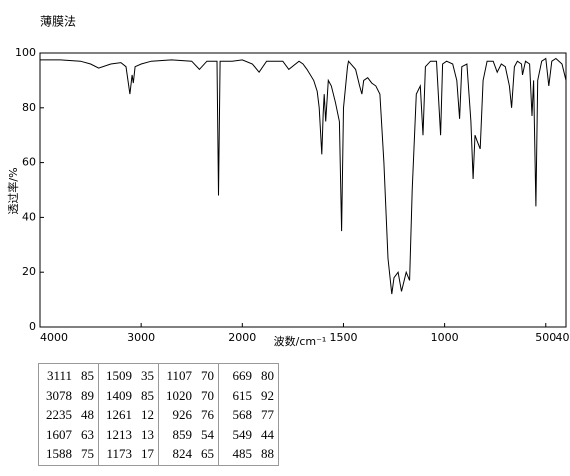  Describe the element at coordinates (182, 434) in the screenshot. I see `wavenumber: 859` at that location.